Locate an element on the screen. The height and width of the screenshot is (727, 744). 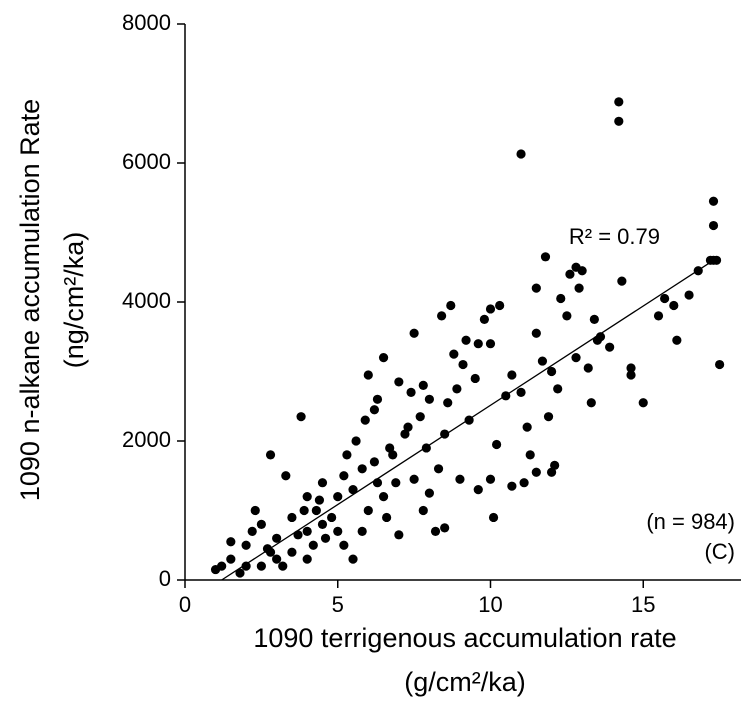
x-tick-label: 0 is located at coordinates (185, 604).